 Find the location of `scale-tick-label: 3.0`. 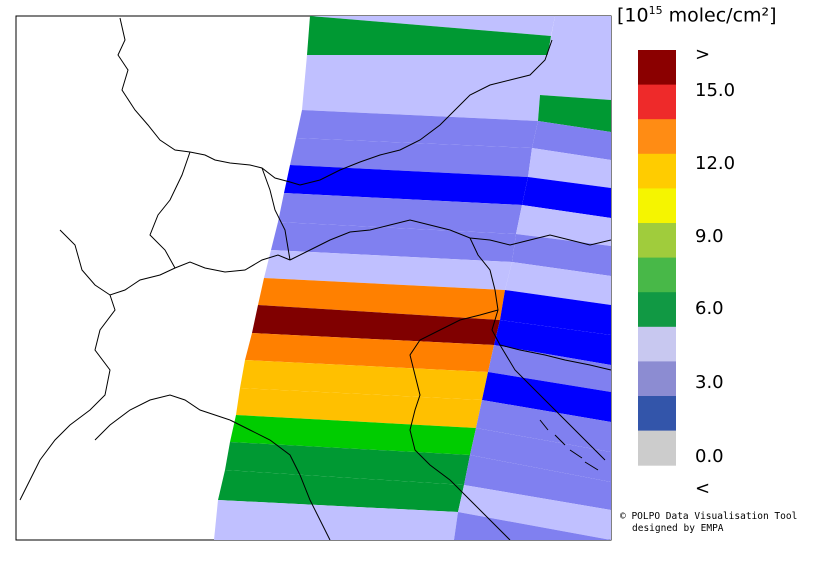

scale-tick-label: 3.0 is located at coordinates (709, 382).